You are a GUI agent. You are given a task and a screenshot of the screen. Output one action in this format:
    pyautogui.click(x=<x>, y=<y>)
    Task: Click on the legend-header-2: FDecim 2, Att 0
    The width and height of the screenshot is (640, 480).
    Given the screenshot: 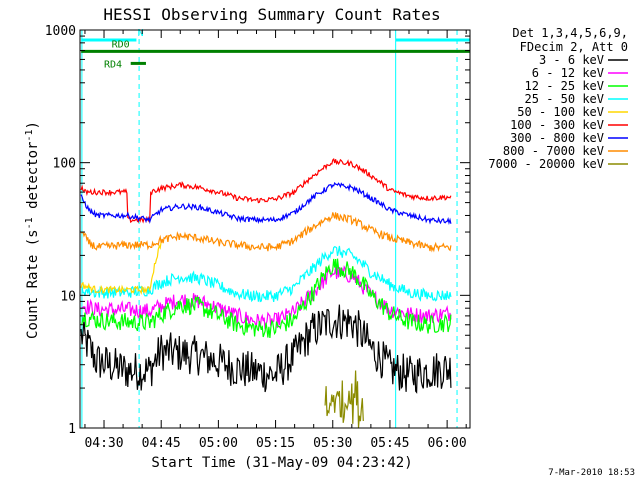 What is the action you would take?
    pyautogui.click(x=574, y=47)
    